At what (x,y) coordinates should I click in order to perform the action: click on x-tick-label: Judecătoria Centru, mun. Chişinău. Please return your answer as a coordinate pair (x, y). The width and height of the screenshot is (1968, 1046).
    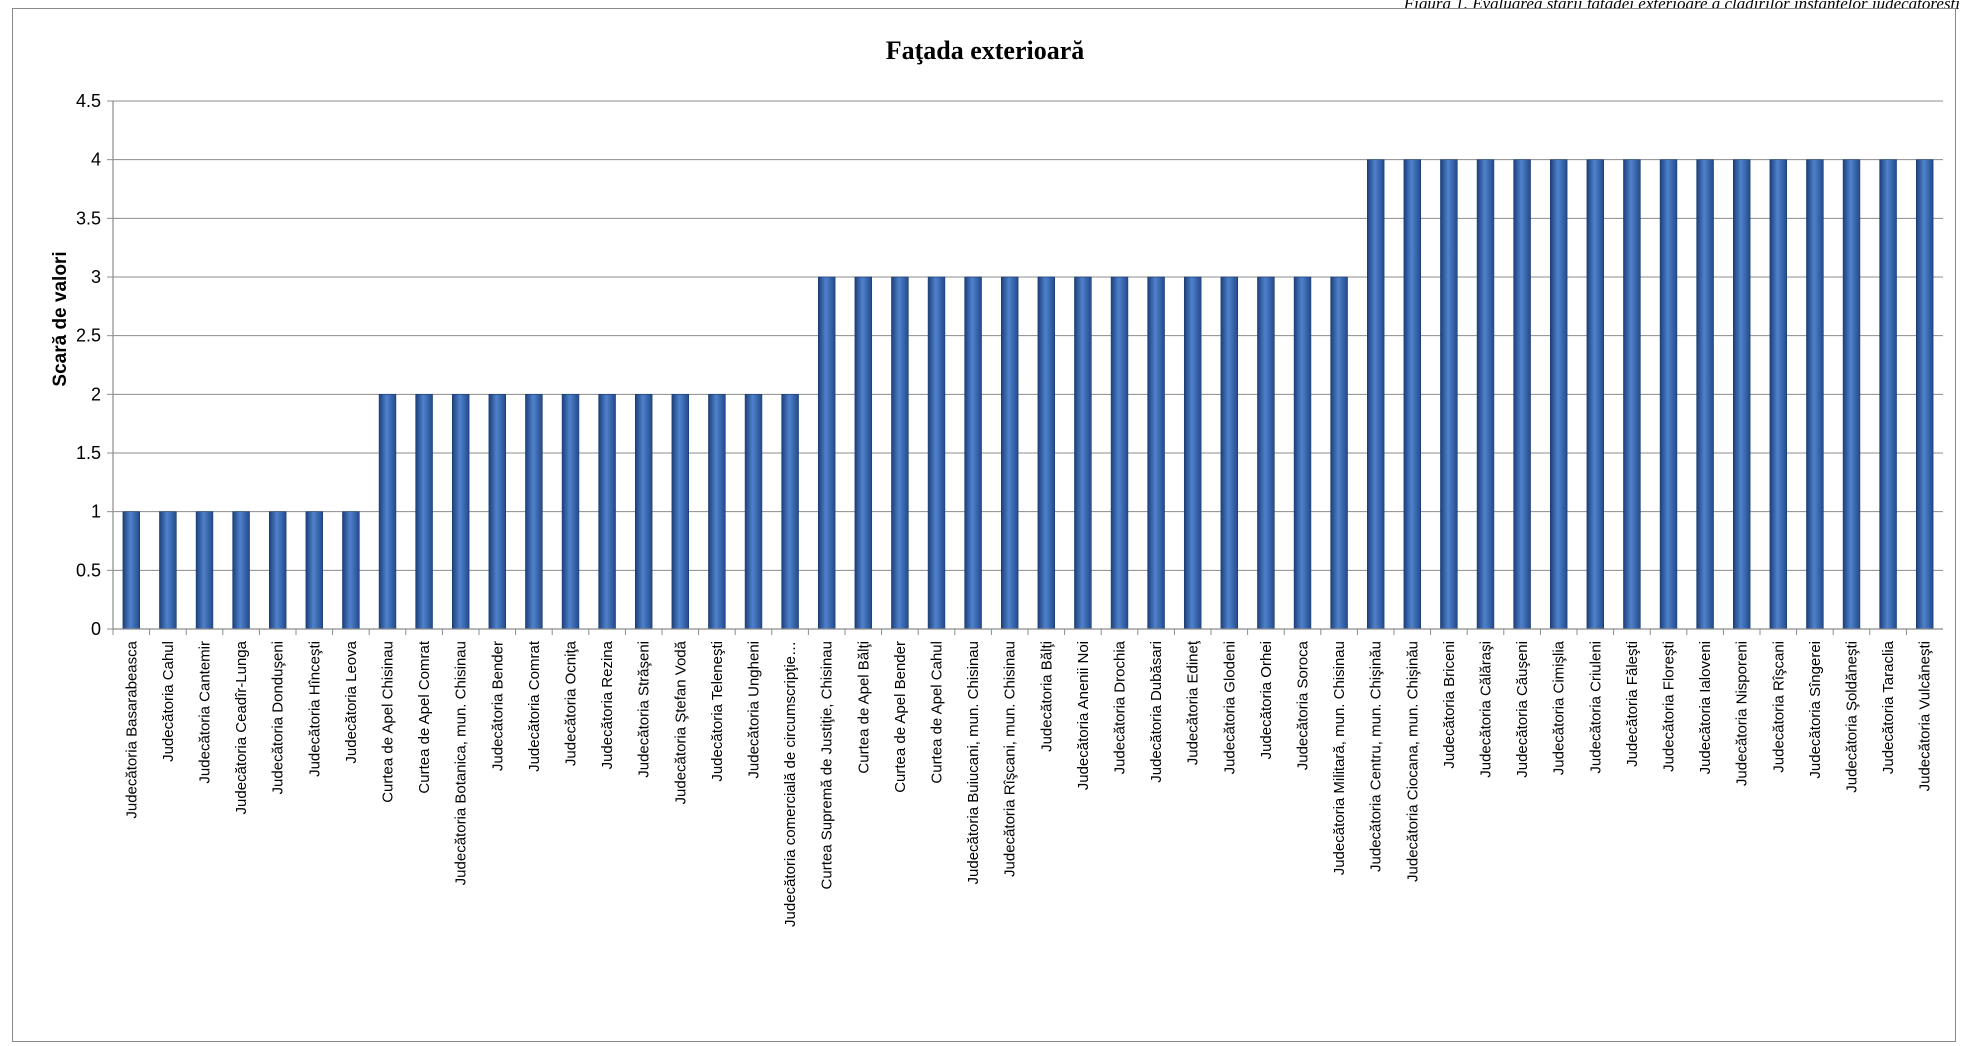
    Looking at the image, I should click on (1376, 756).